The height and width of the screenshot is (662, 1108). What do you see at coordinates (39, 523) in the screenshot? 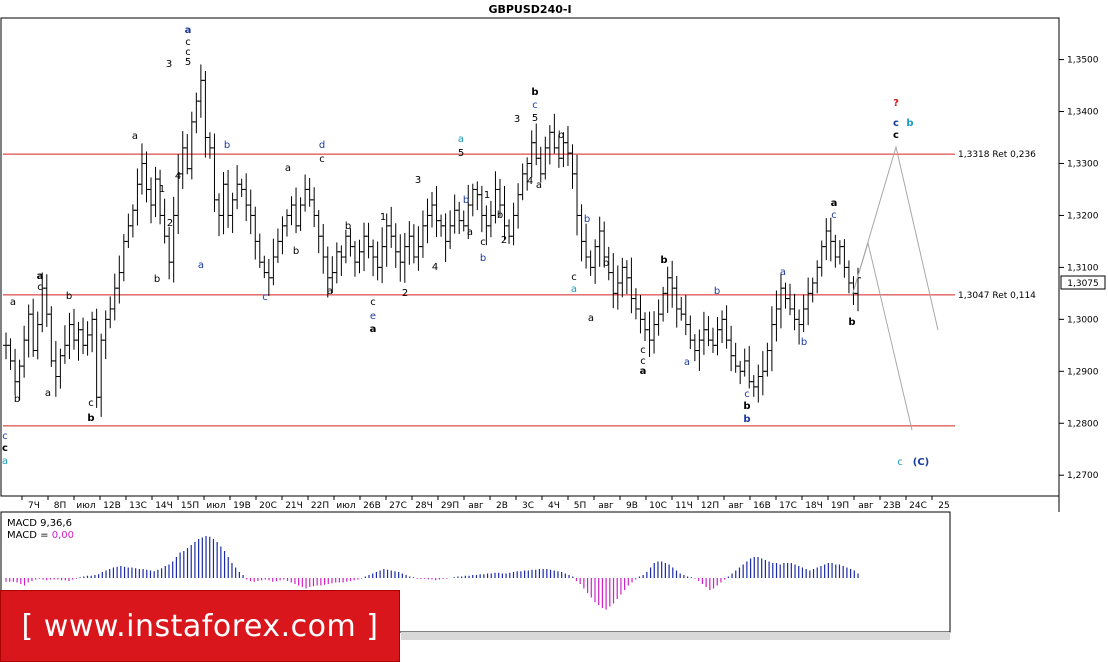
I see `macd-title: MACD 9,36,6` at bounding box center [39, 523].